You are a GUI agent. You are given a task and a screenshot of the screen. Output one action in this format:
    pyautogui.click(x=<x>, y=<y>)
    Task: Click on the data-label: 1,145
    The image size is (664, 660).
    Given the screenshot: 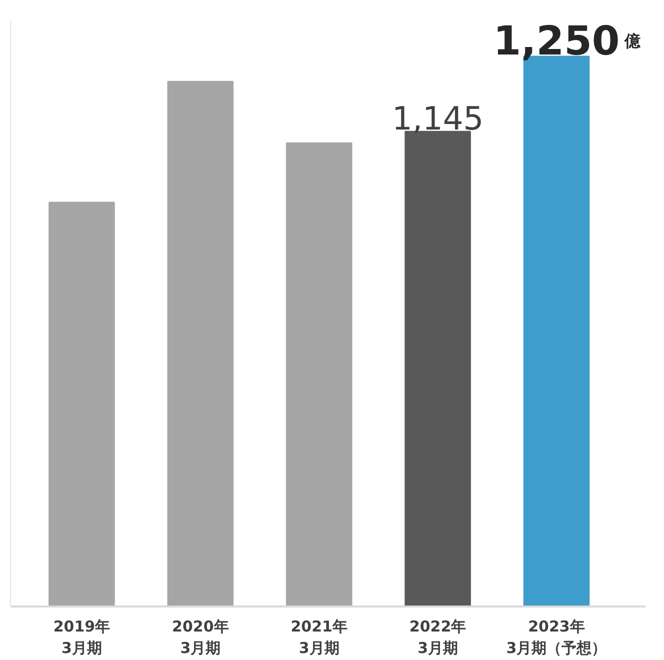 What is the action you would take?
    pyautogui.click(x=438, y=118)
    